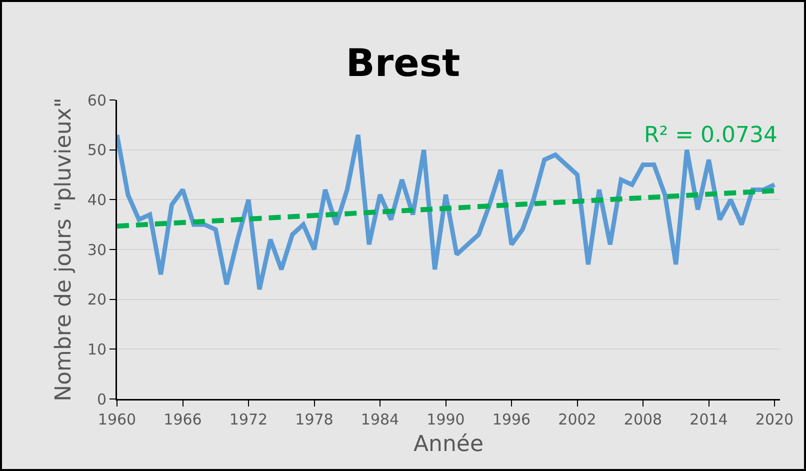 This screenshot has width=806, height=471. What do you see at coordinates (774, 419) in the screenshot?
I see `x-tick-label: 2020` at bounding box center [774, 419].